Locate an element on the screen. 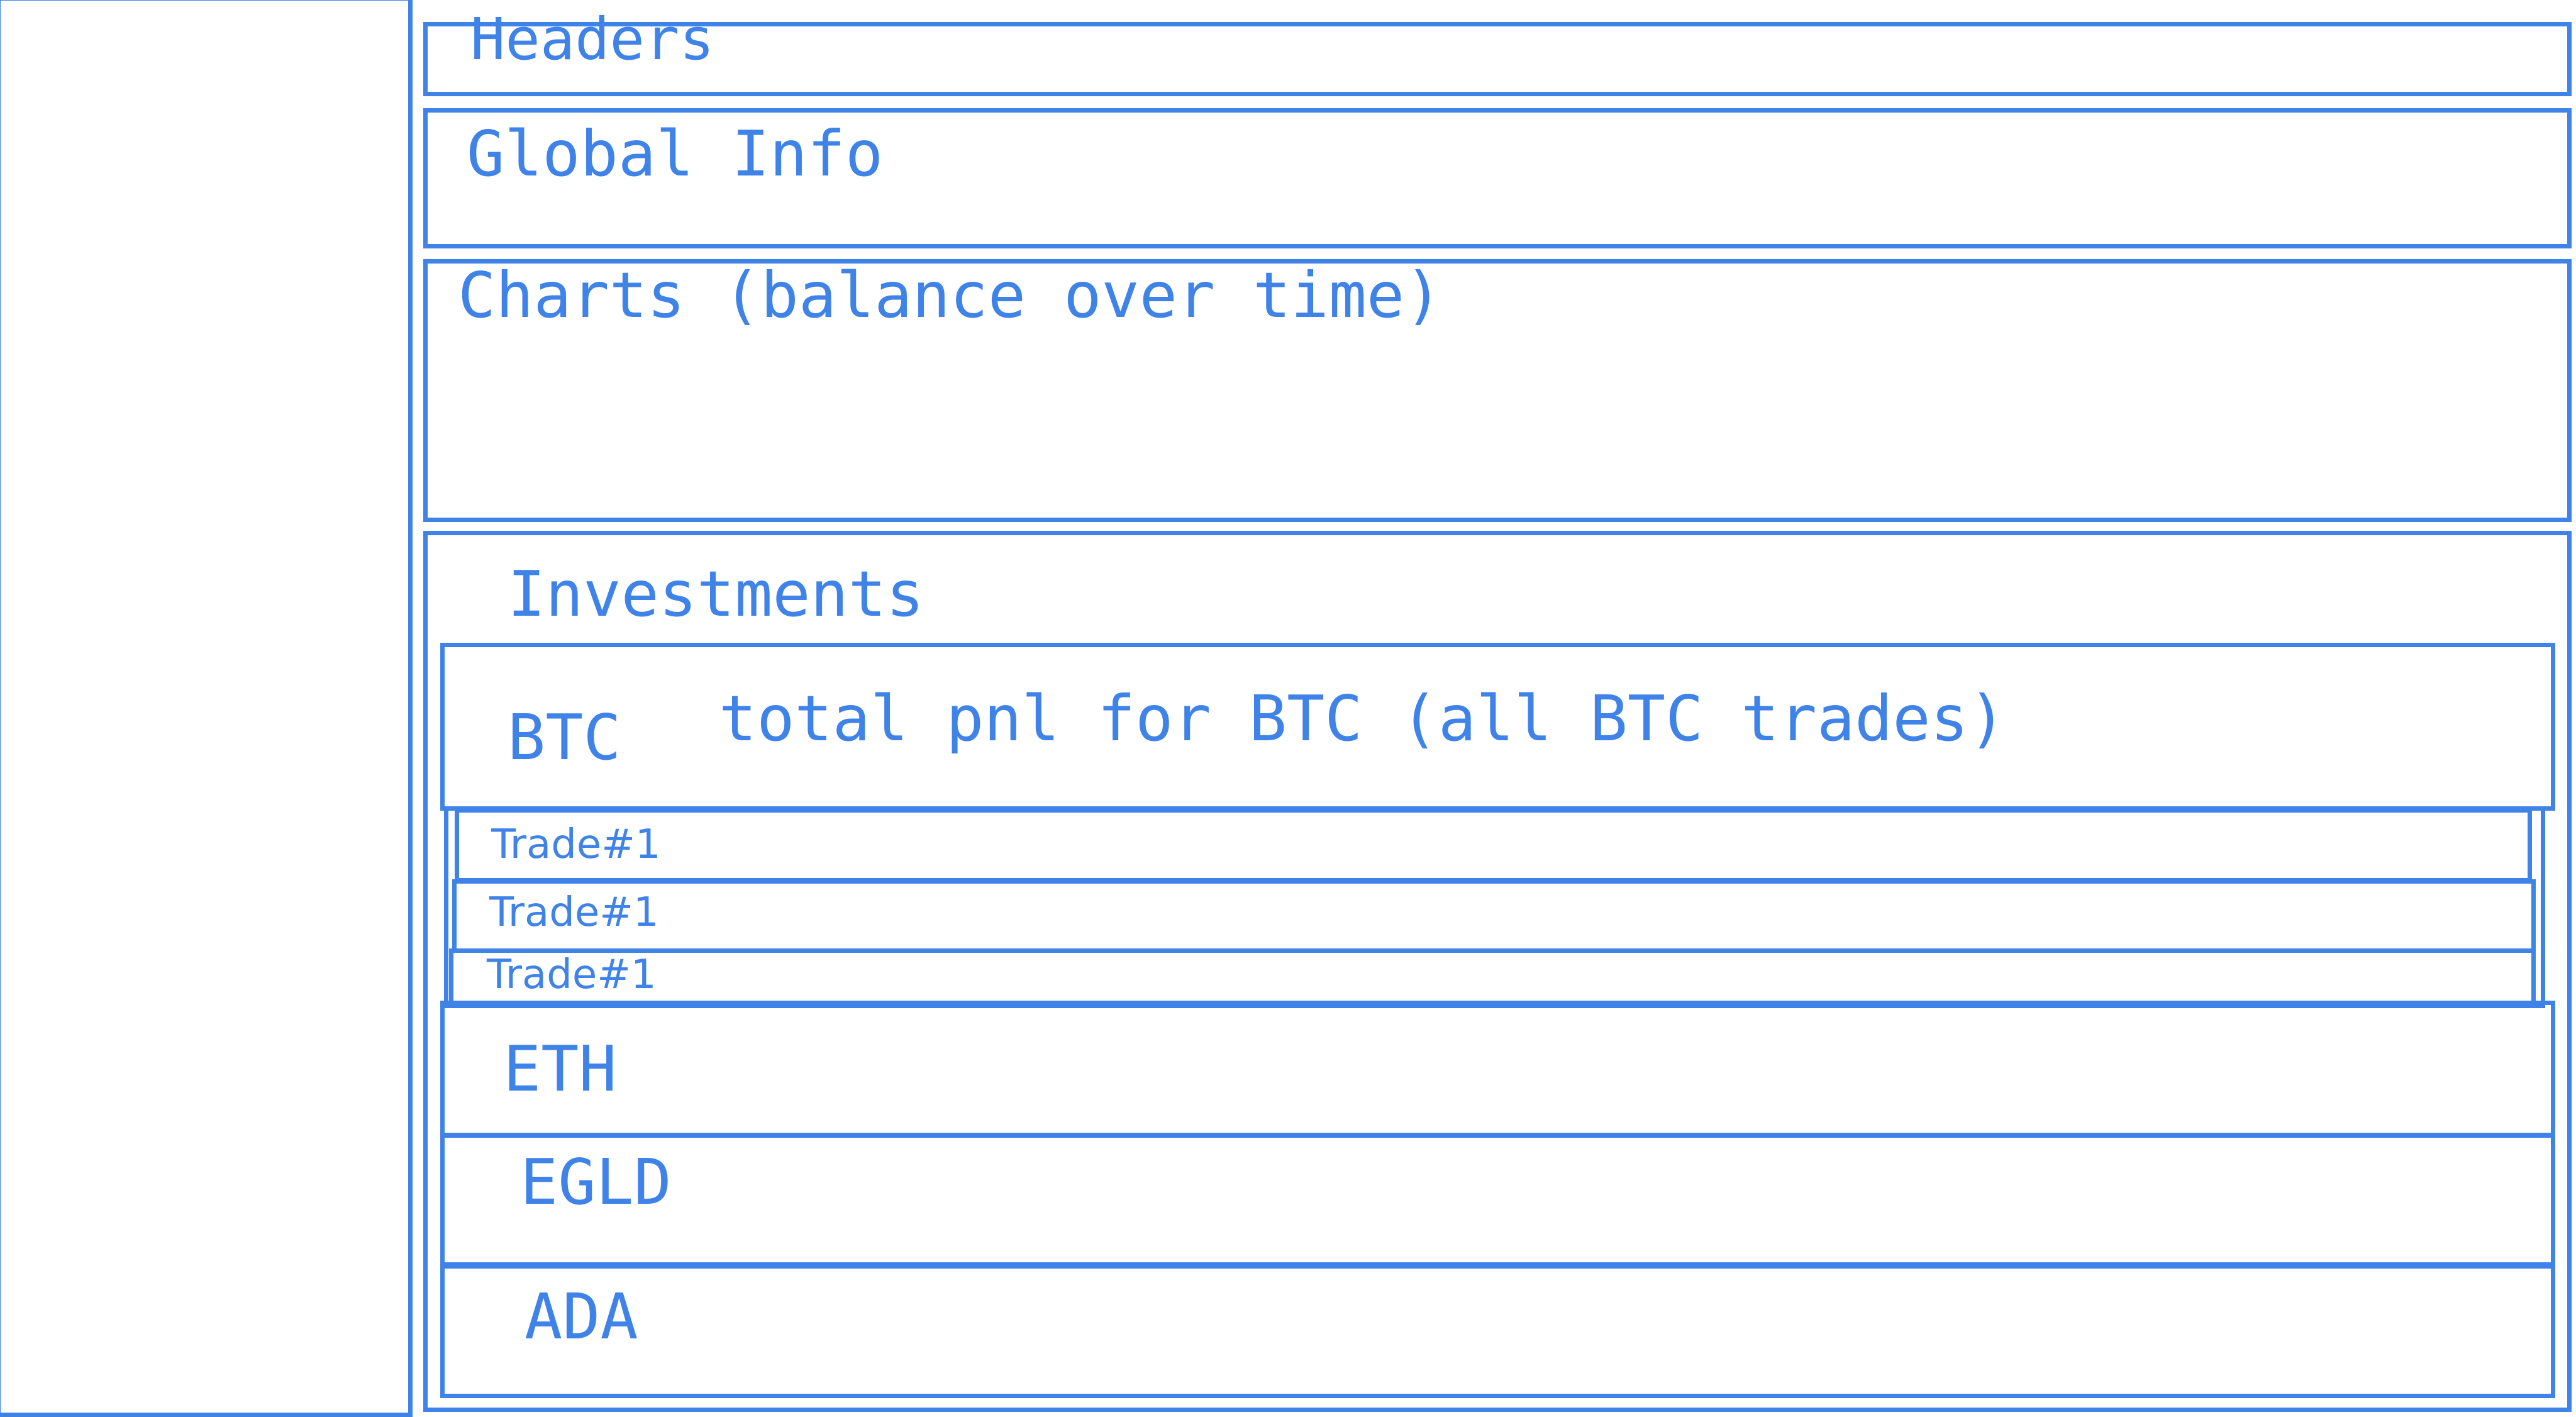  headers-label: Headers is located at coordinates (592, 39).